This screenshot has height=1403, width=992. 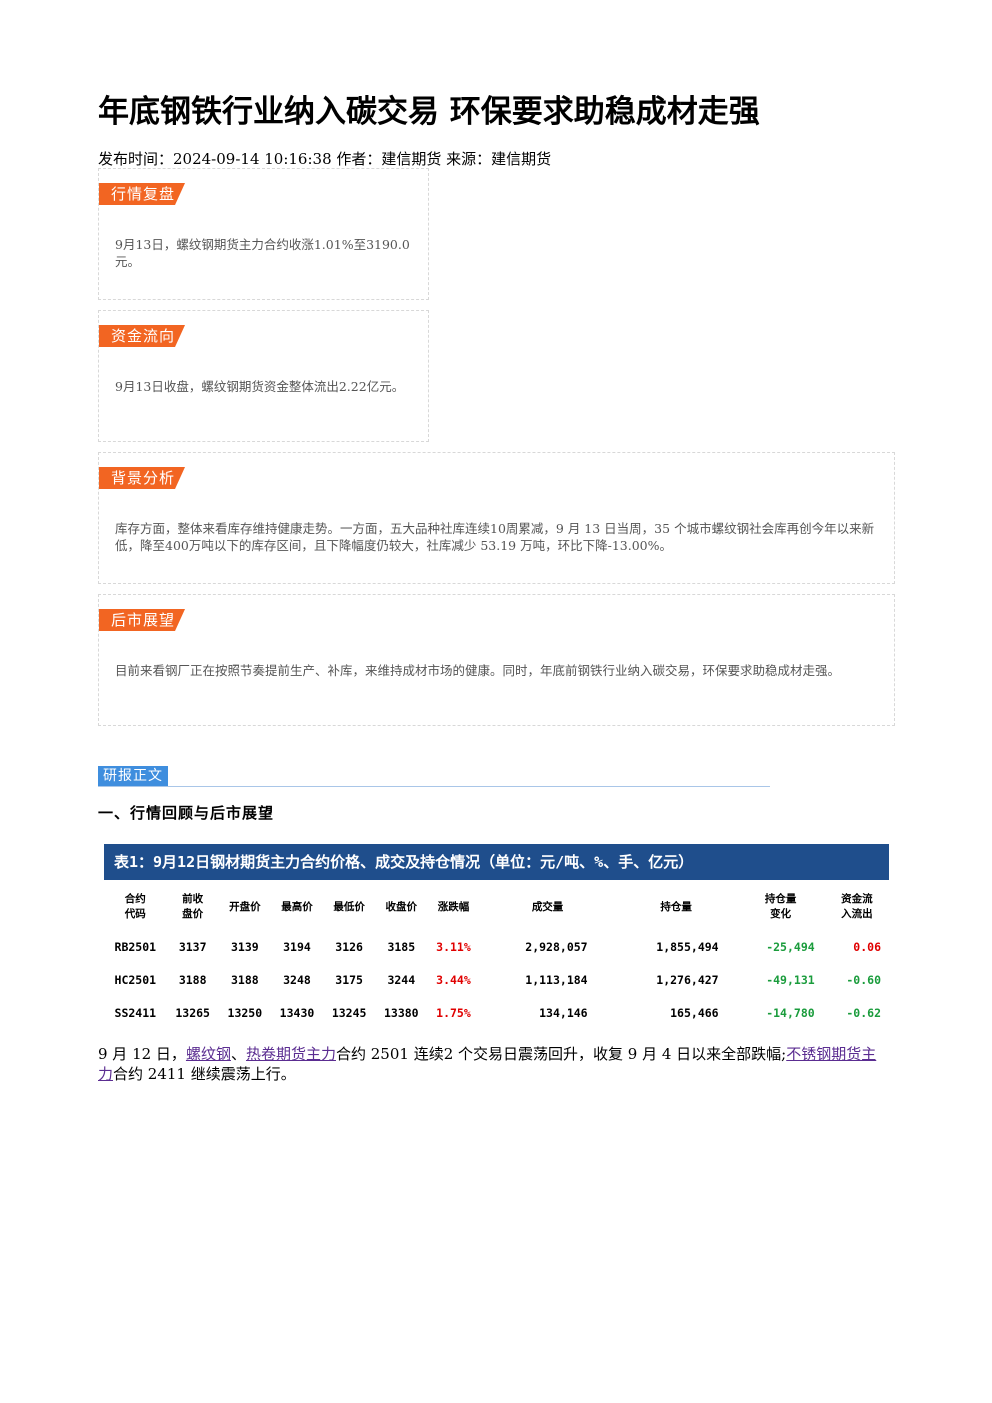 What do you see at coordinates (135, 899) in the screenshot?
I see `column-header-text: 合约` at bounding box center [135, 899].